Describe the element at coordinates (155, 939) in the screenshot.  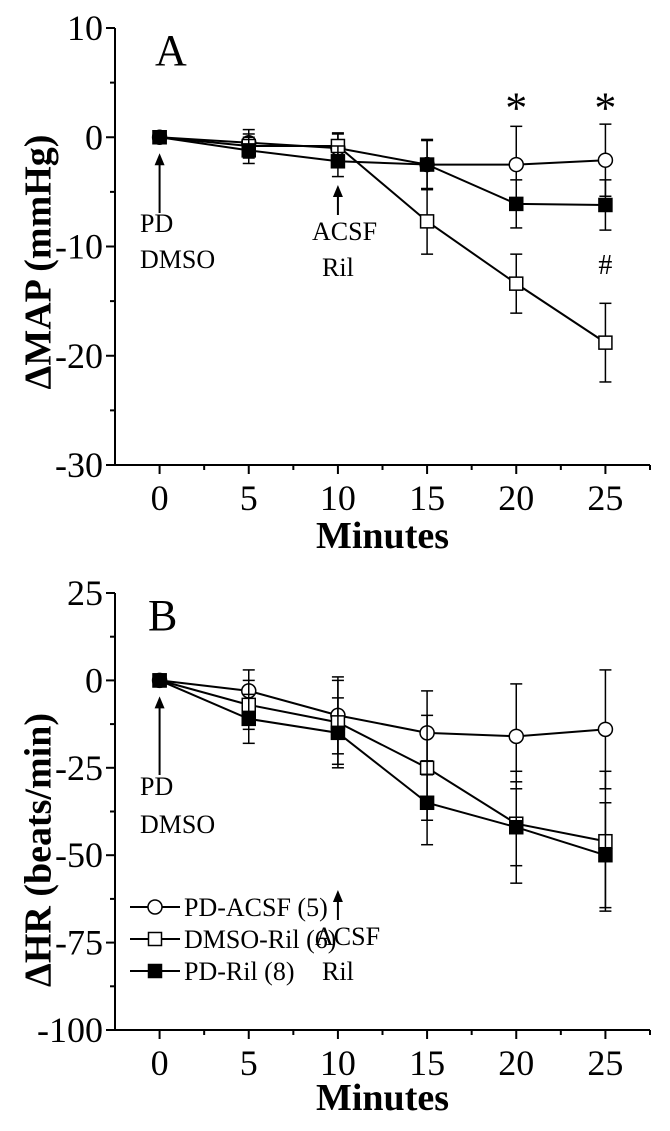
I see `legend-marker-square` at that location.